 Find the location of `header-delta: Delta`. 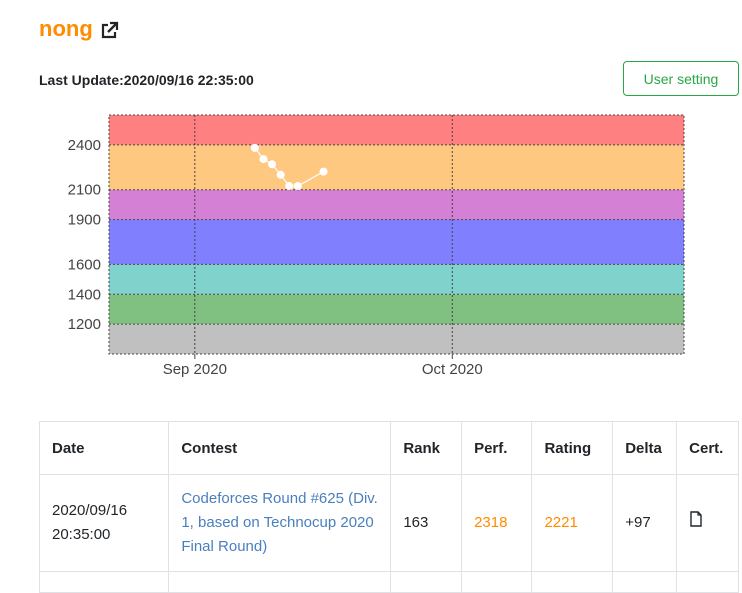

header-delta: Delta is located at coordinates (645, 448).